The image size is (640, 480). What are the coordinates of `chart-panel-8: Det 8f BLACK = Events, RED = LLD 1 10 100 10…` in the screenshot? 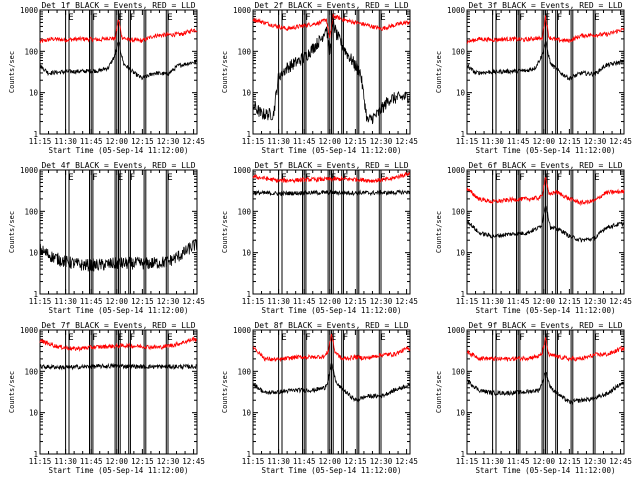 It's located at (319, 398).